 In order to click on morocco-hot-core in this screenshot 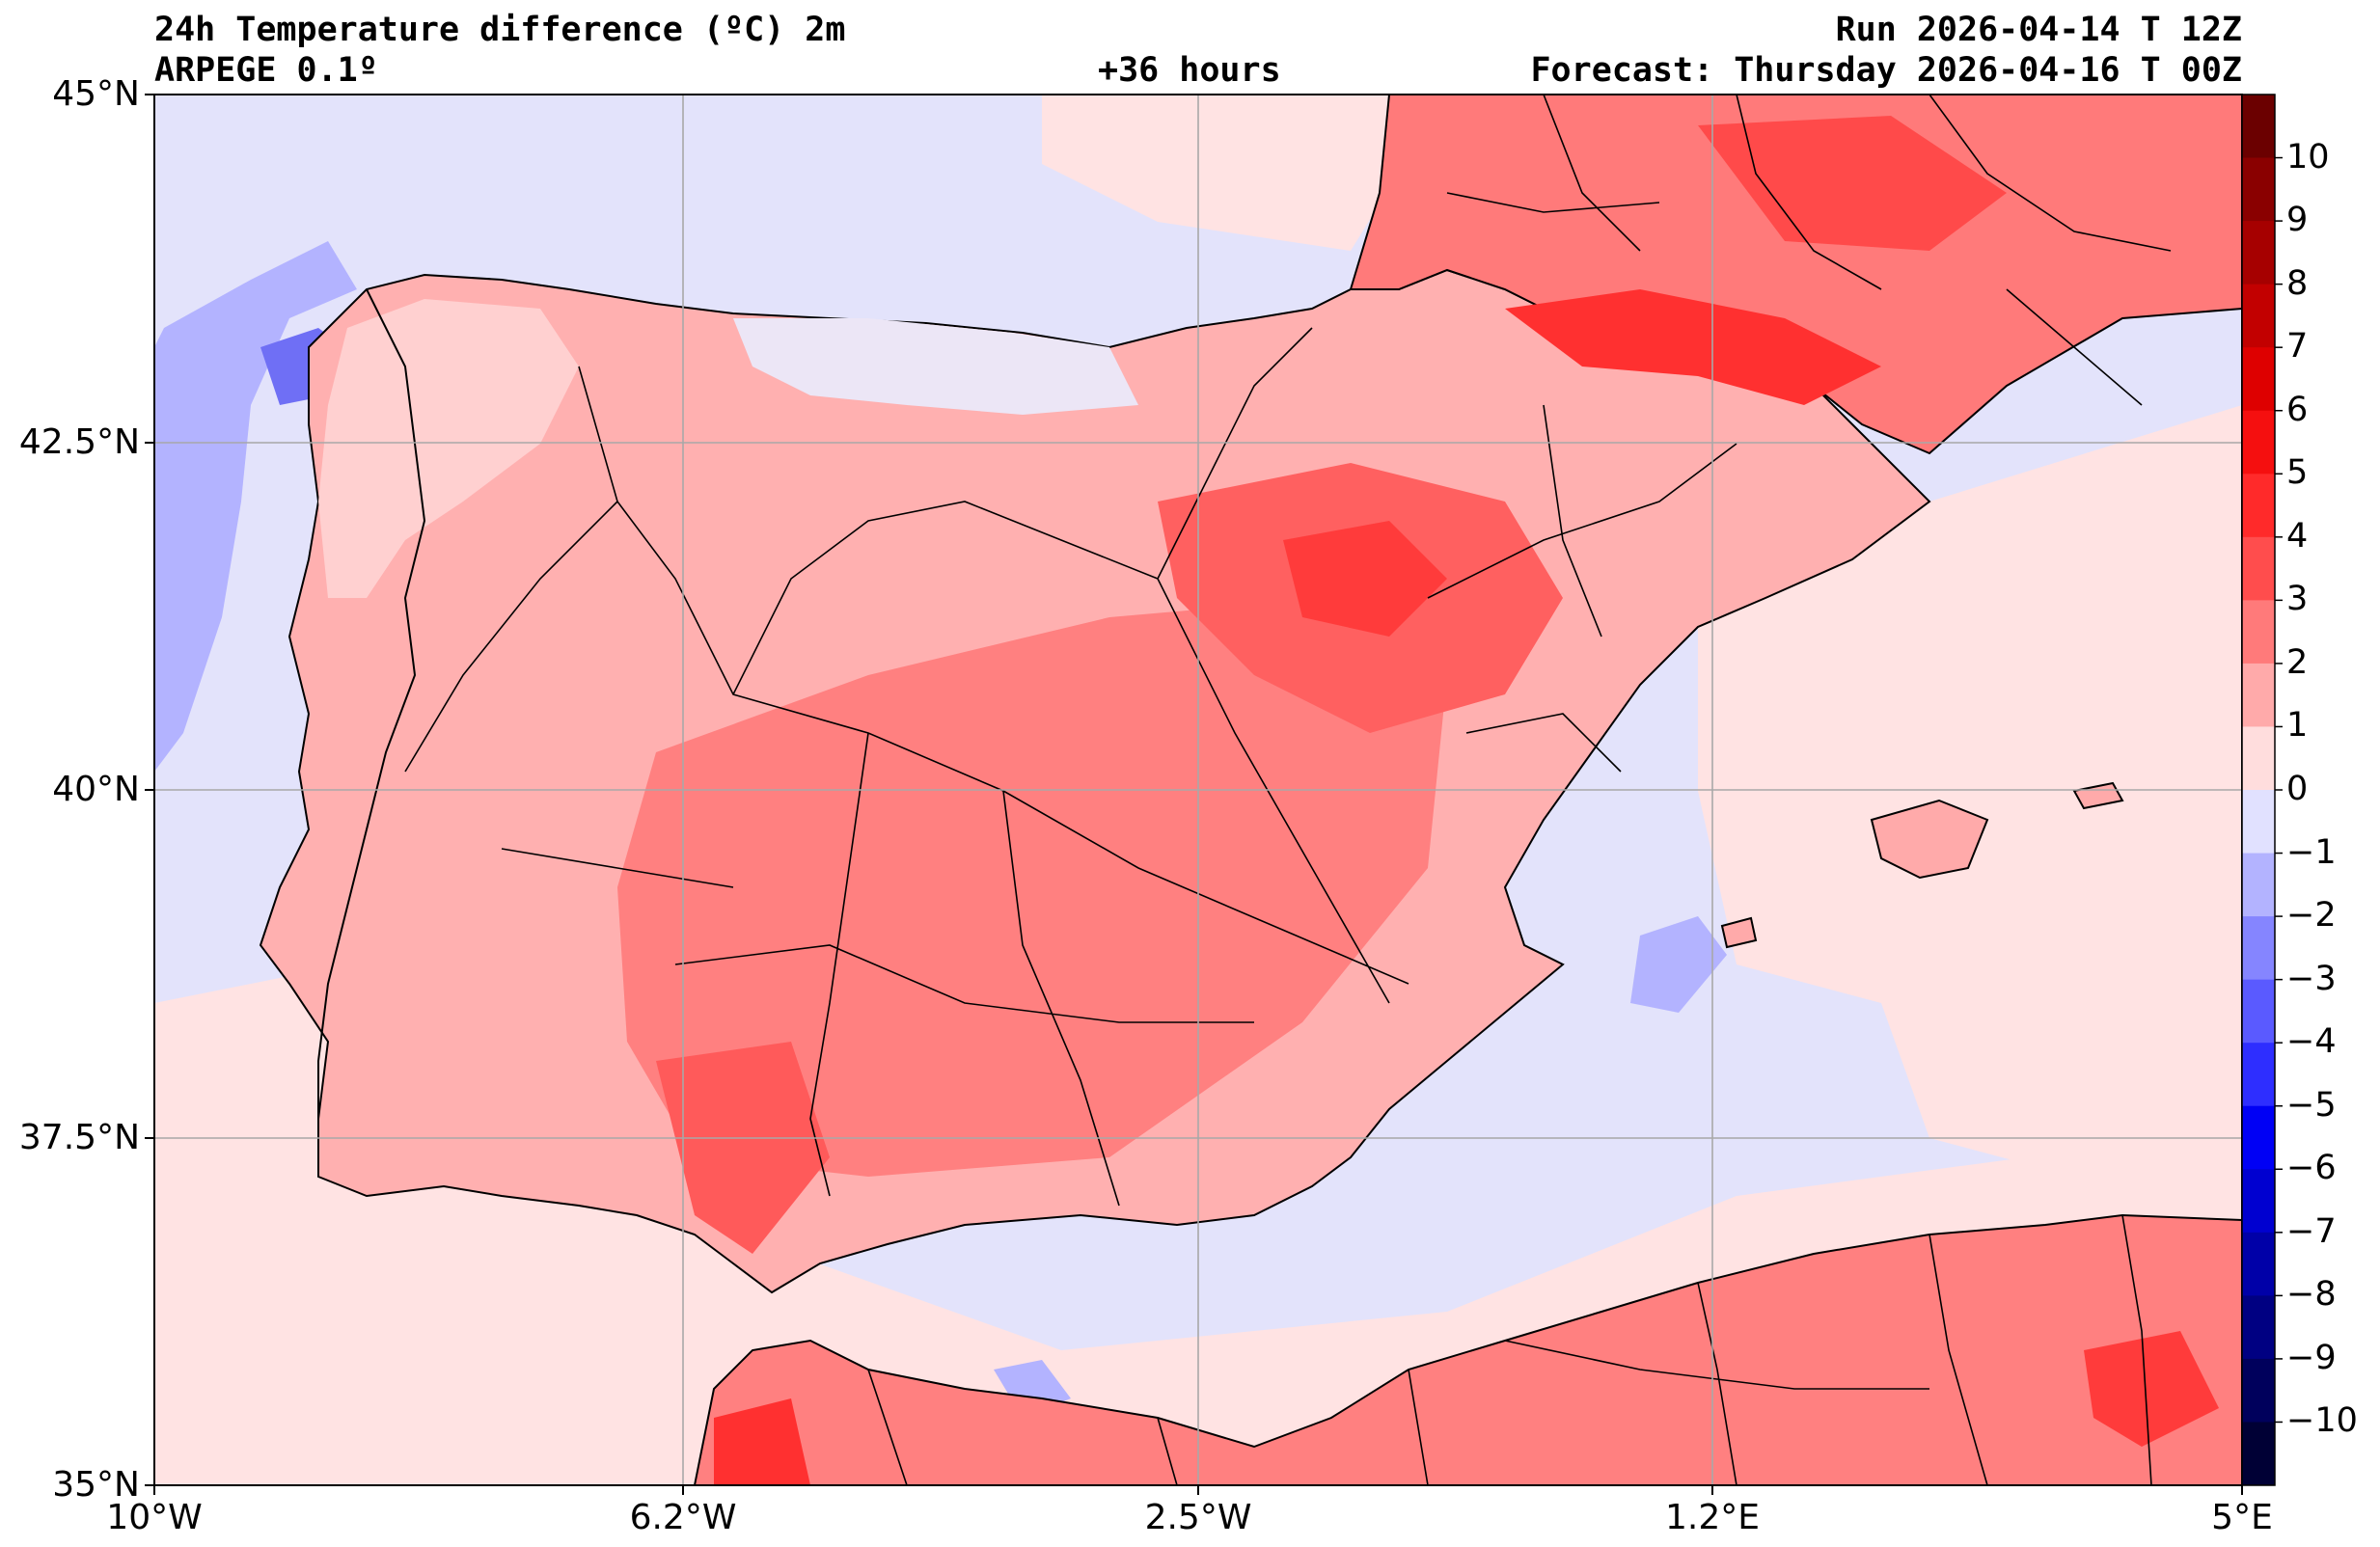, I will do `click(762, 1441)`.